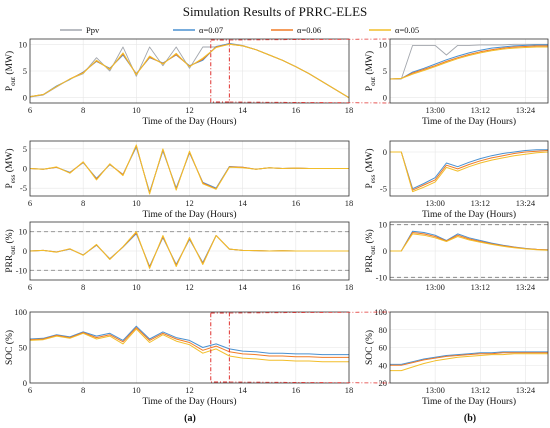 The image size is (550, 428). Describe the element at coordinates (239, 30) in the screenshot. I see `legend: Ppv α=0.07 α=0.06 α=0.05` at that location.